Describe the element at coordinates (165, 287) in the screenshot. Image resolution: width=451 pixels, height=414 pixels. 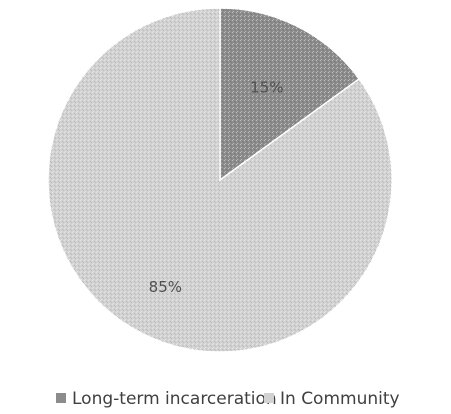
I see `pie-data-label-in-community: 85%` at that location.